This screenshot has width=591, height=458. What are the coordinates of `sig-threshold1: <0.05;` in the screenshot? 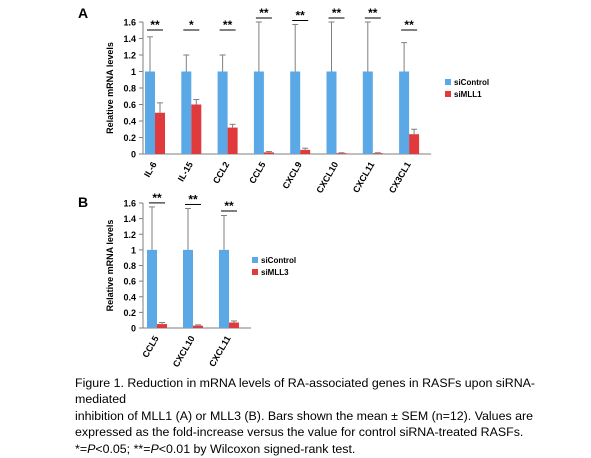 It's located at (114, 448).